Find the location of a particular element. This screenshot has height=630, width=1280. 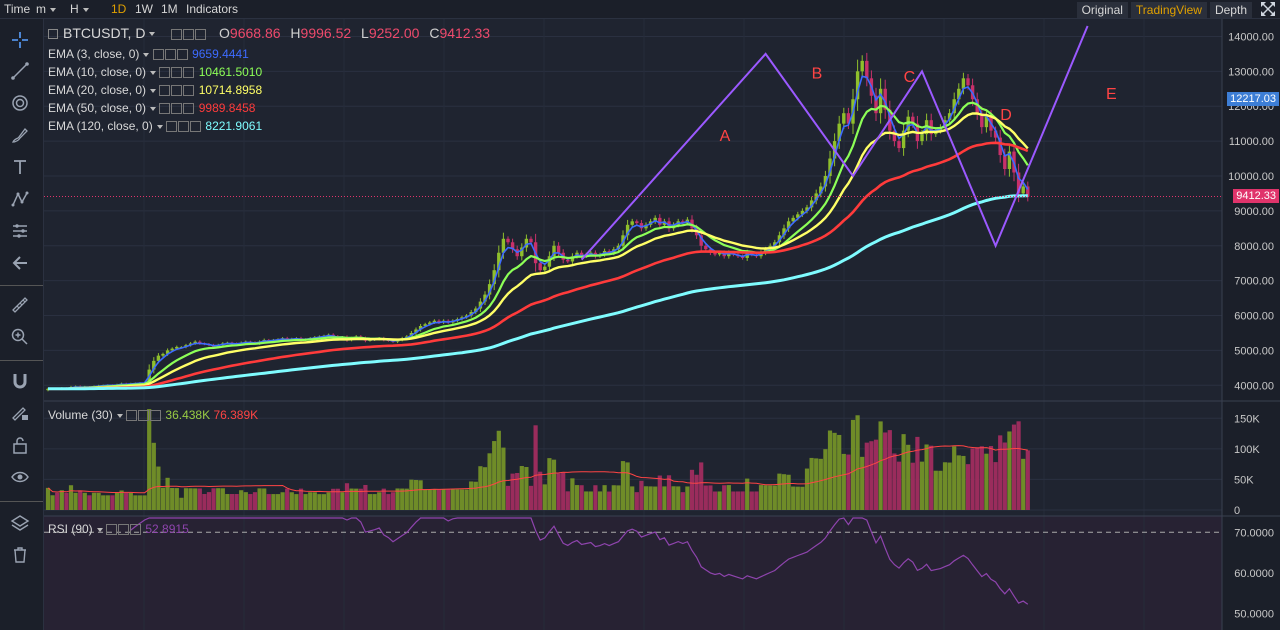

ema-legend-3: EMA (3, close, 0) 9659.4441 is located at coordinates (148, 54).